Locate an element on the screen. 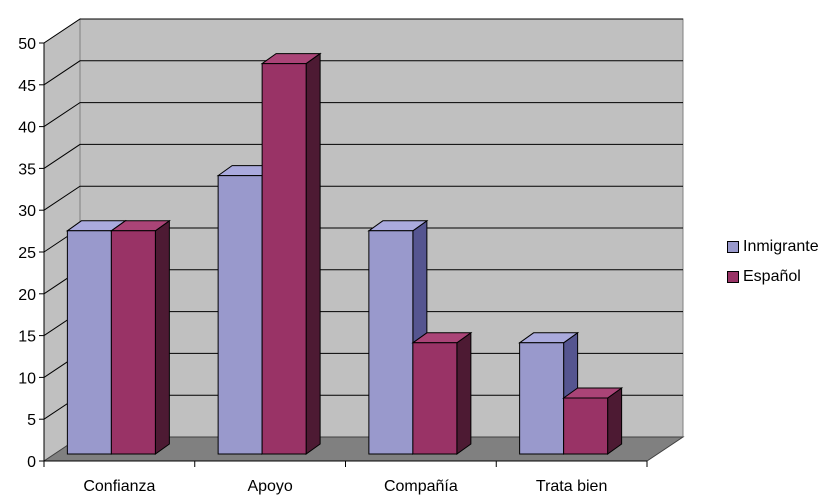 The image size is (840, 495). x-tick-label: Confianza is located at coordinates (119, 486).